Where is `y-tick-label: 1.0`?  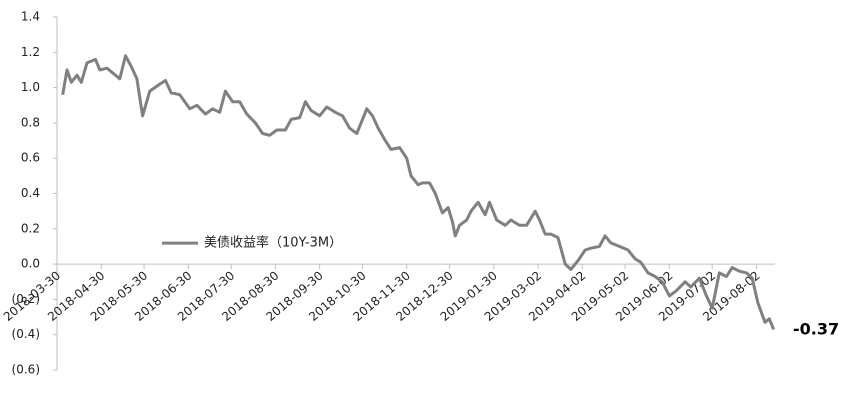
y-tick-label: 1.0 is located at coordinates (30, 87).